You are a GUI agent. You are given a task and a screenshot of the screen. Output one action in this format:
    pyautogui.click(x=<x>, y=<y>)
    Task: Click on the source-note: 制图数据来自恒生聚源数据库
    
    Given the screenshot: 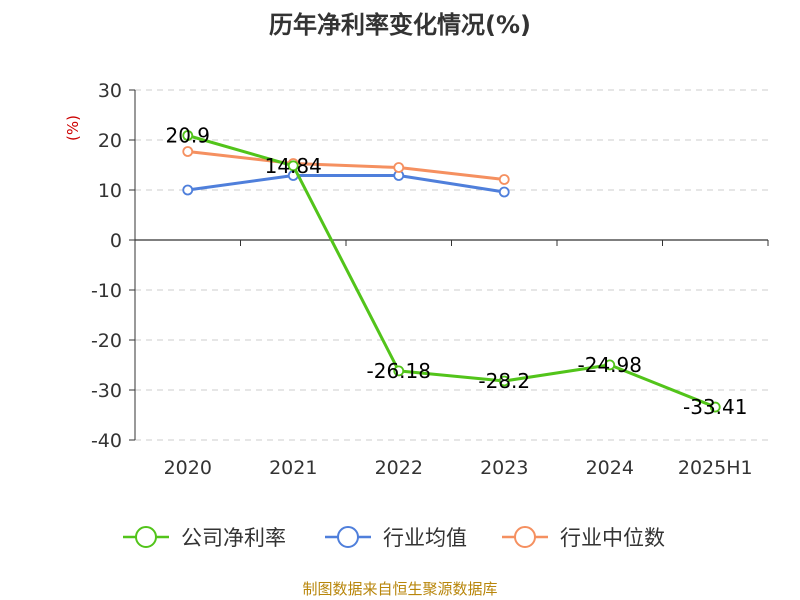 What is the action you would take?
    pyautogui.click(x=399, y=589)
    